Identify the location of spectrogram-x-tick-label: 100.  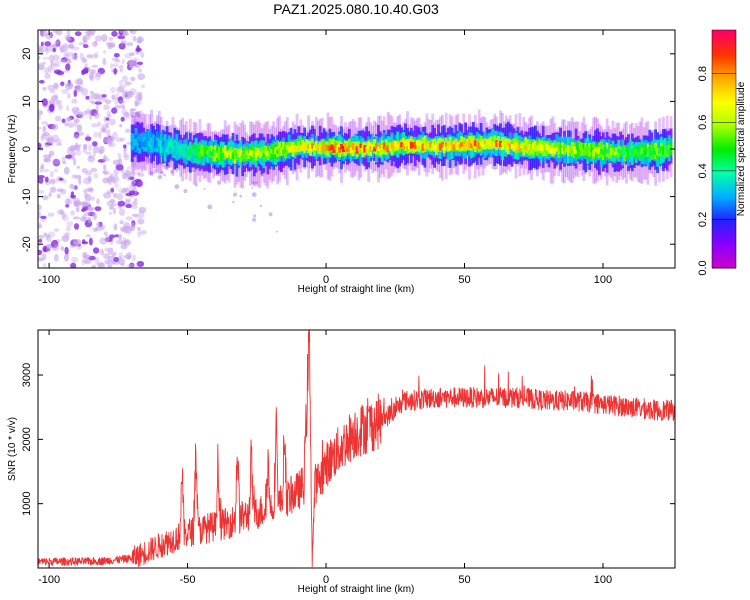
(603, 280).